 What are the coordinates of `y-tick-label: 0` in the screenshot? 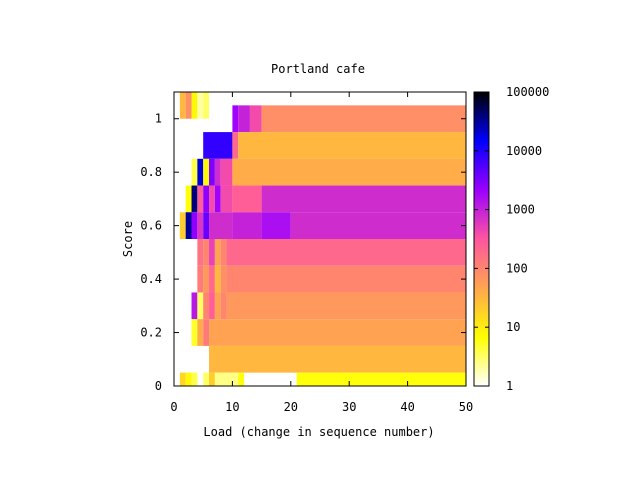 It's located at (158, 386).